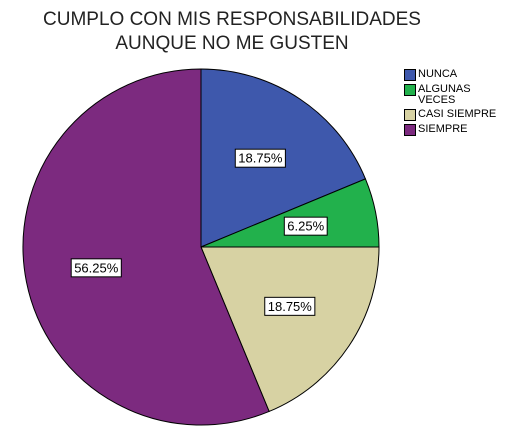 Image resolution: width=528 pixels, height=427 pixels. I want to click on legend-item: SIEMPRE, so click(451, 129).